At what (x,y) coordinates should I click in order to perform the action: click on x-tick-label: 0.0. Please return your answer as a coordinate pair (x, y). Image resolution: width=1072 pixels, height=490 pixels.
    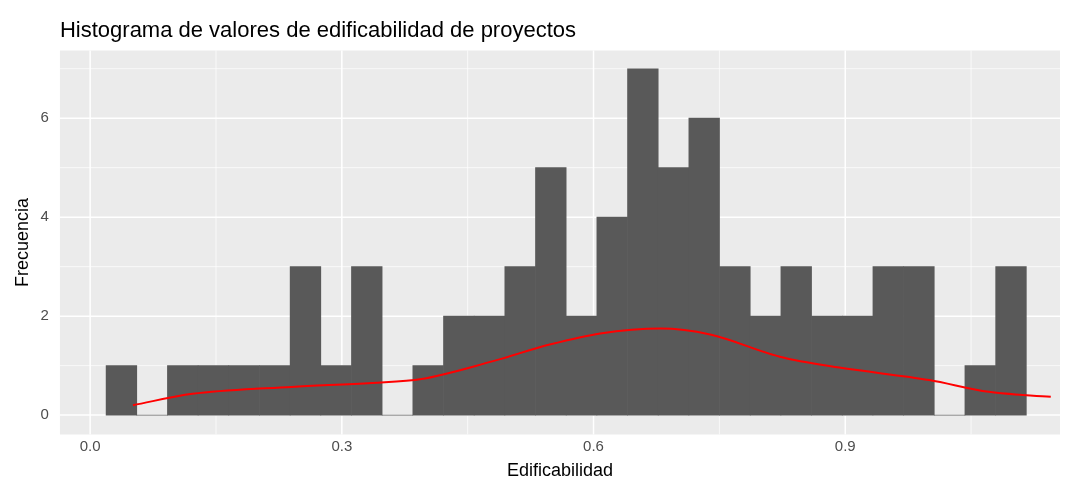
    Looking at the image, I should click on (90, 445).